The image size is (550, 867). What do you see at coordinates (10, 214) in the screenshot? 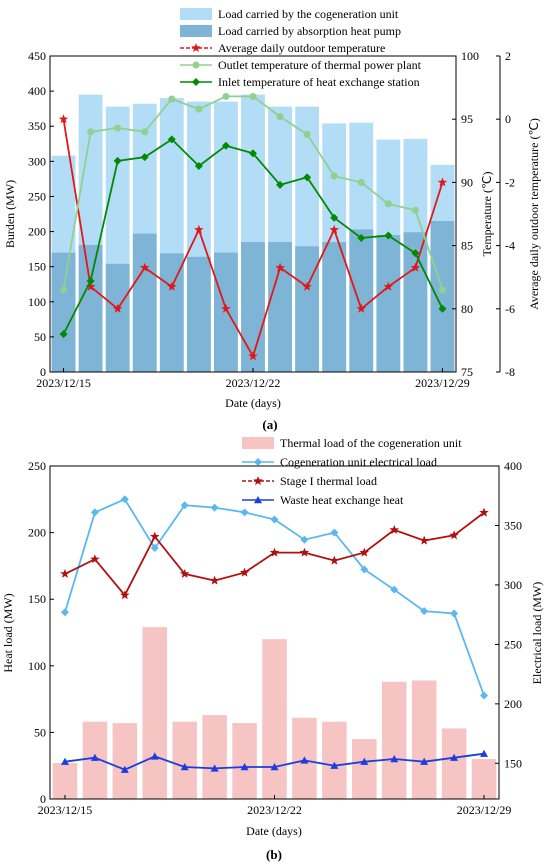
I see `a-ylabel: Burden (MW)` at bounding box center [10, 214].